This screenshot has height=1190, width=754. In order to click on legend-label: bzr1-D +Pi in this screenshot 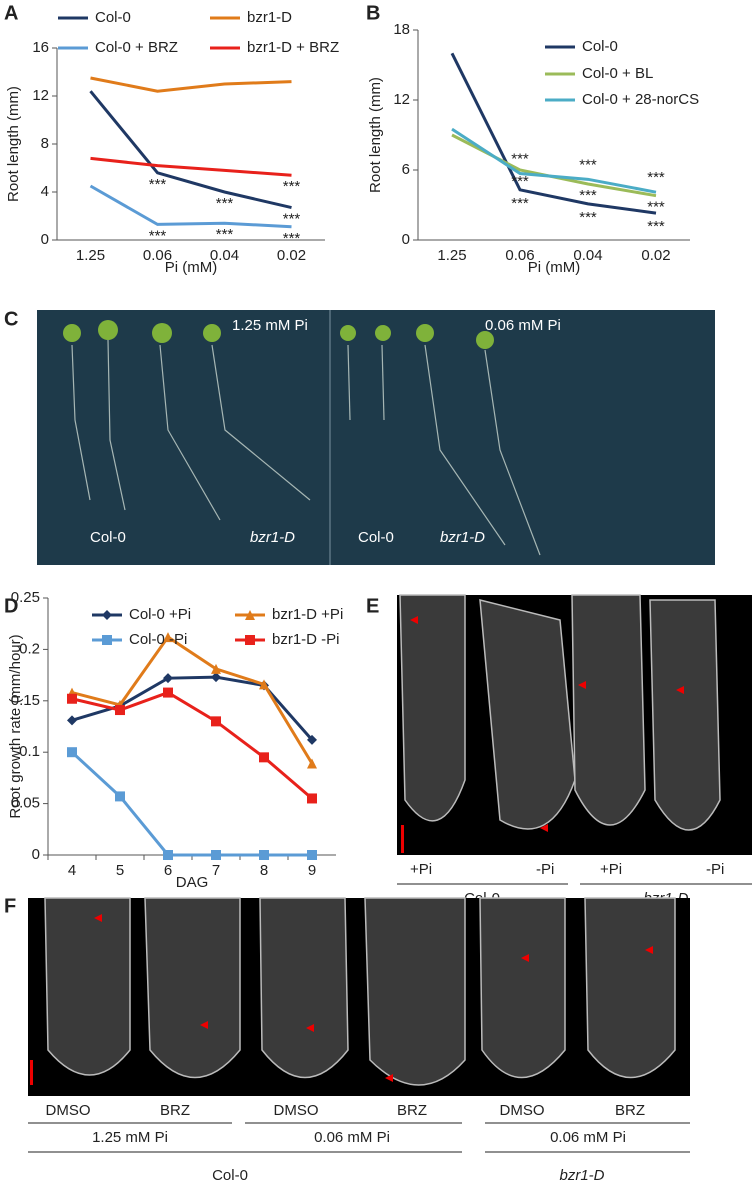, I will do `click(307, 614)`.